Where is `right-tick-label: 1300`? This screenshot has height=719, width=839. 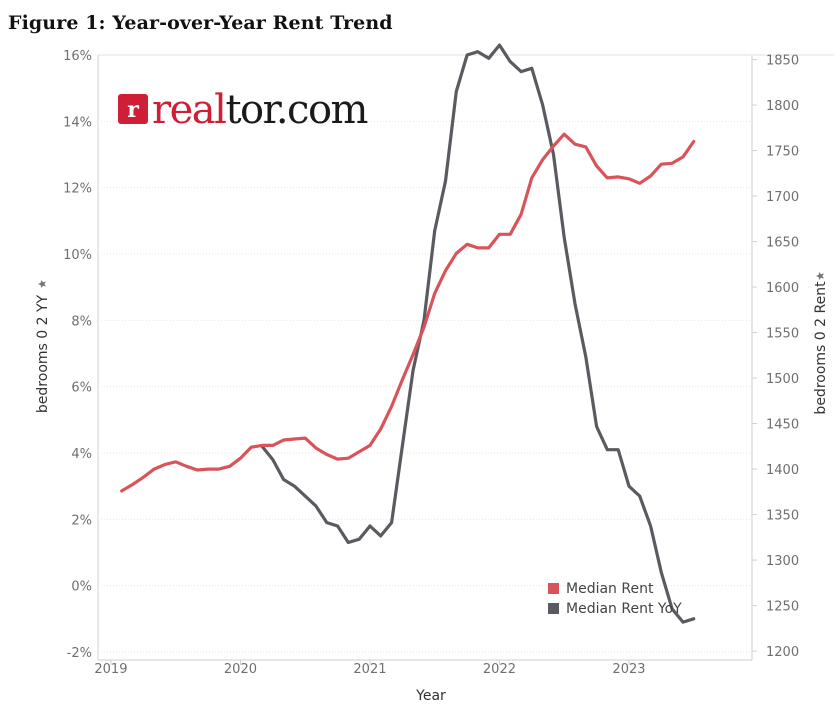 right-tick-label: 1300 is located at coordinates (782, 561).